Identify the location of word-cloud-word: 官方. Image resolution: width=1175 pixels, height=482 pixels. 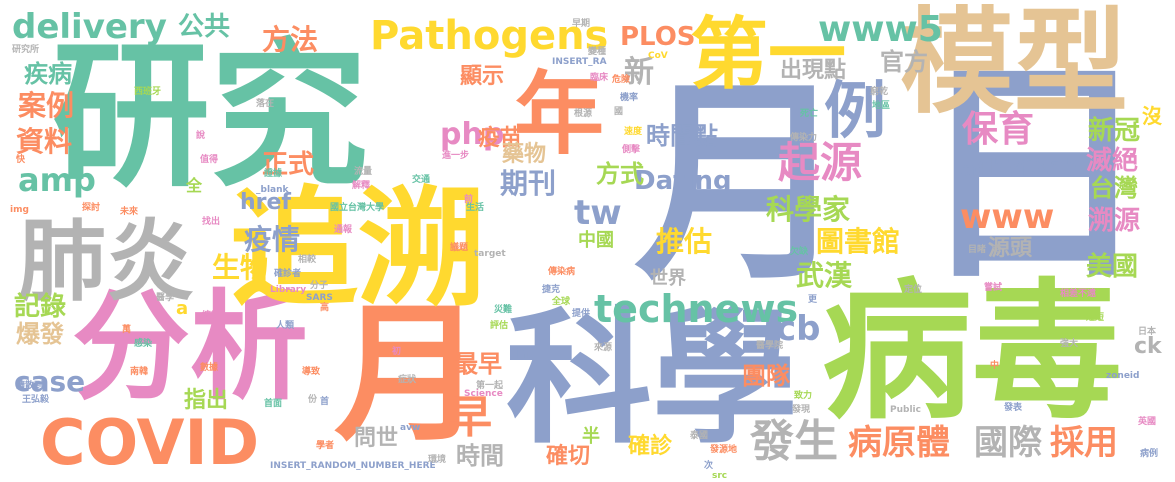
(904, 62).